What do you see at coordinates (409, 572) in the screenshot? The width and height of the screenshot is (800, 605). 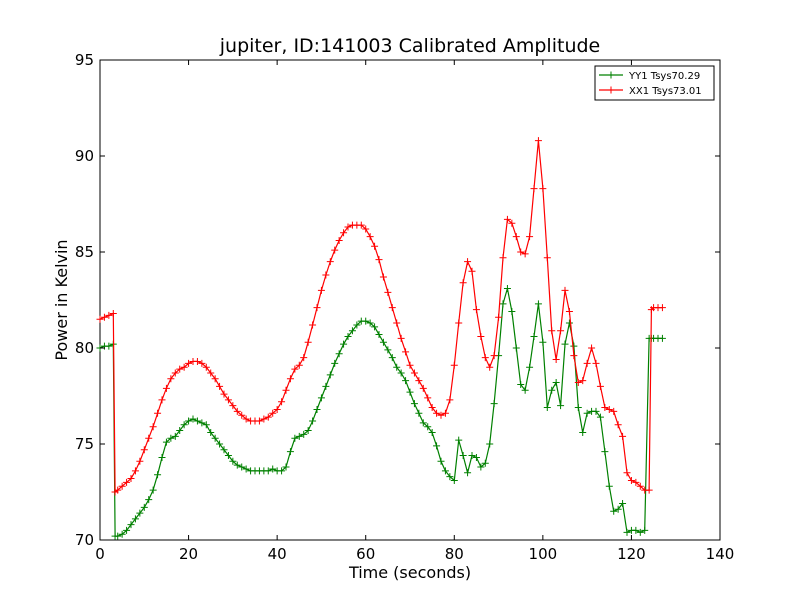 I see `x-axis-label: Time (seconds)` at bounding box center [409, 572].